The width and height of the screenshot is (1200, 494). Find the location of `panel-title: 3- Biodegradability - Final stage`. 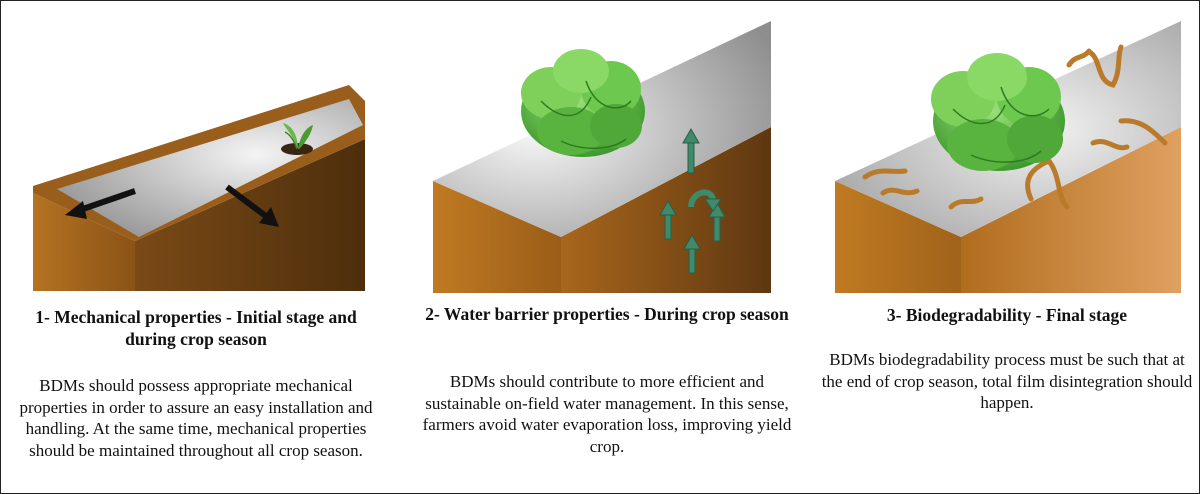

panel-title: 3- Biodegradability - Final stage is located at coordinates (1007, 315).